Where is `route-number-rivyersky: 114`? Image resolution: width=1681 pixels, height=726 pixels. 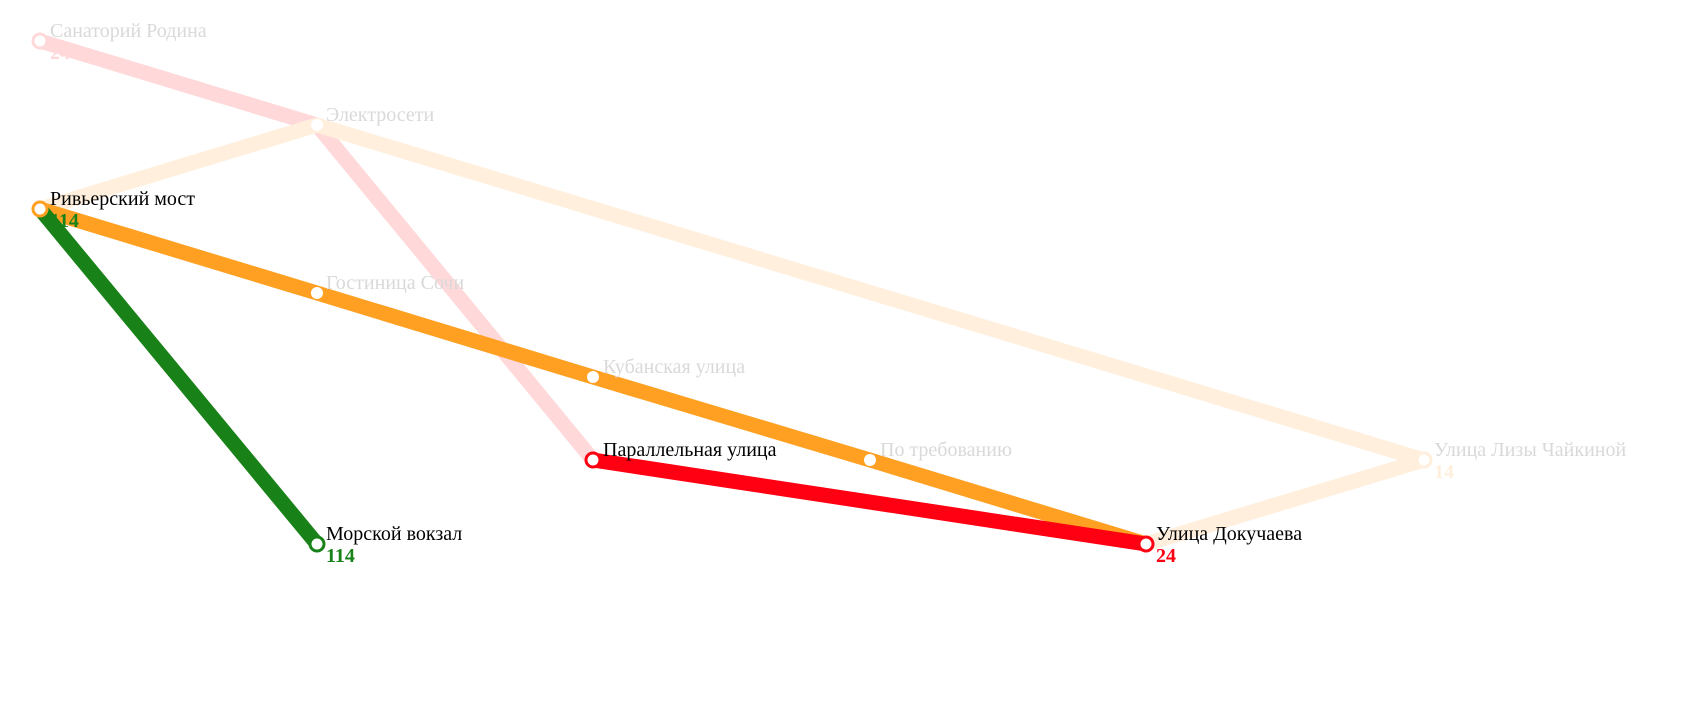
route-number-rivyersky: 114 is located at coordinates (64, 221).